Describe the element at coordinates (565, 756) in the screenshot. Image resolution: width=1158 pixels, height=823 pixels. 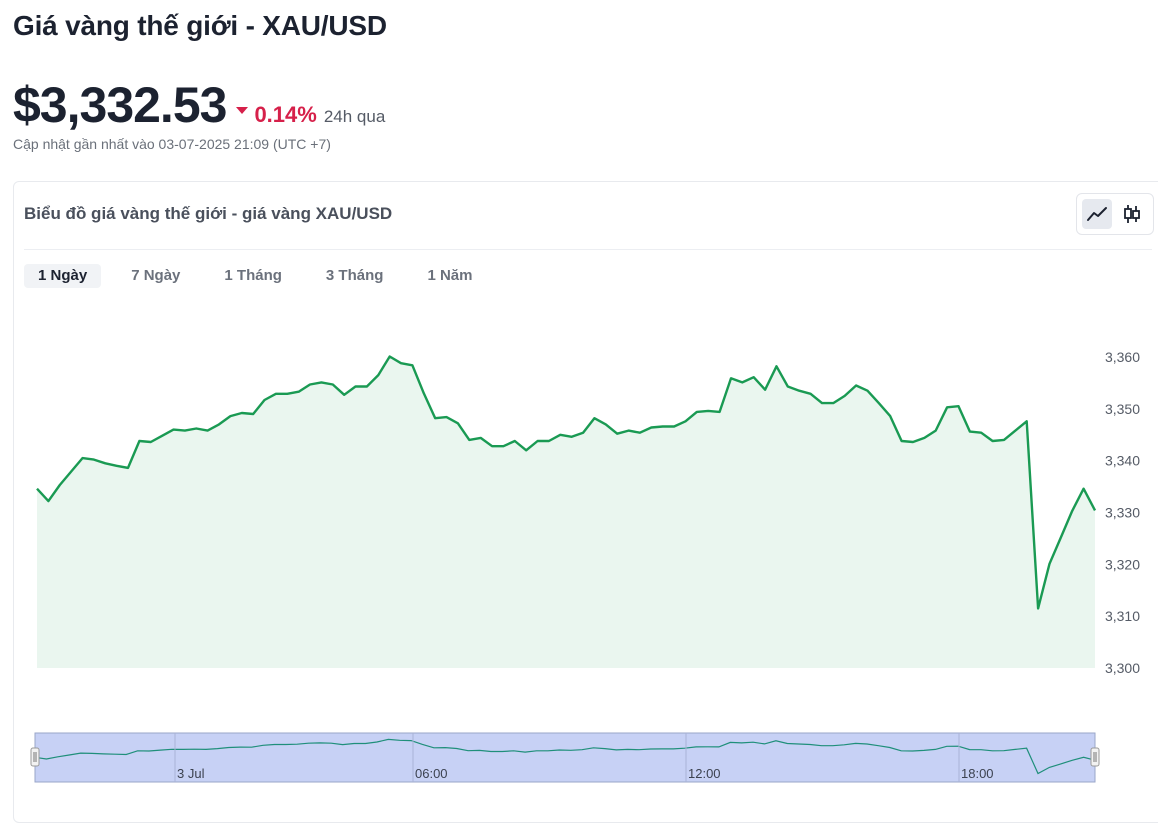
I see `navigator-line` at that location.